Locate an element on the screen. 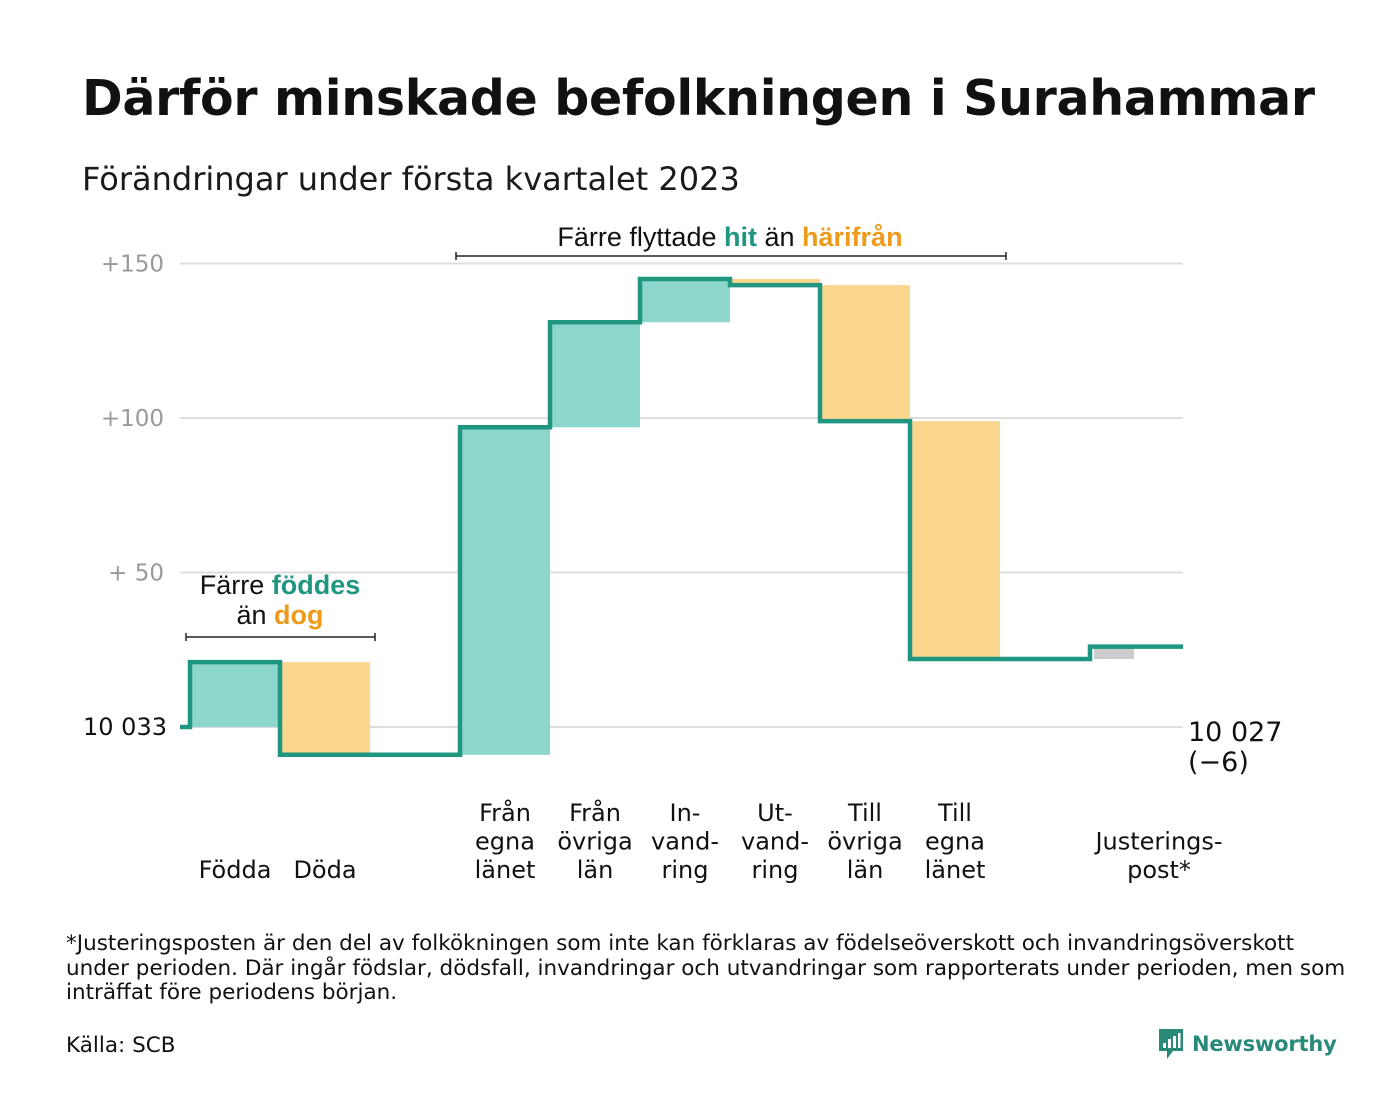  brand-logo: Newsworthy is located at coordinates (1247, 1044).